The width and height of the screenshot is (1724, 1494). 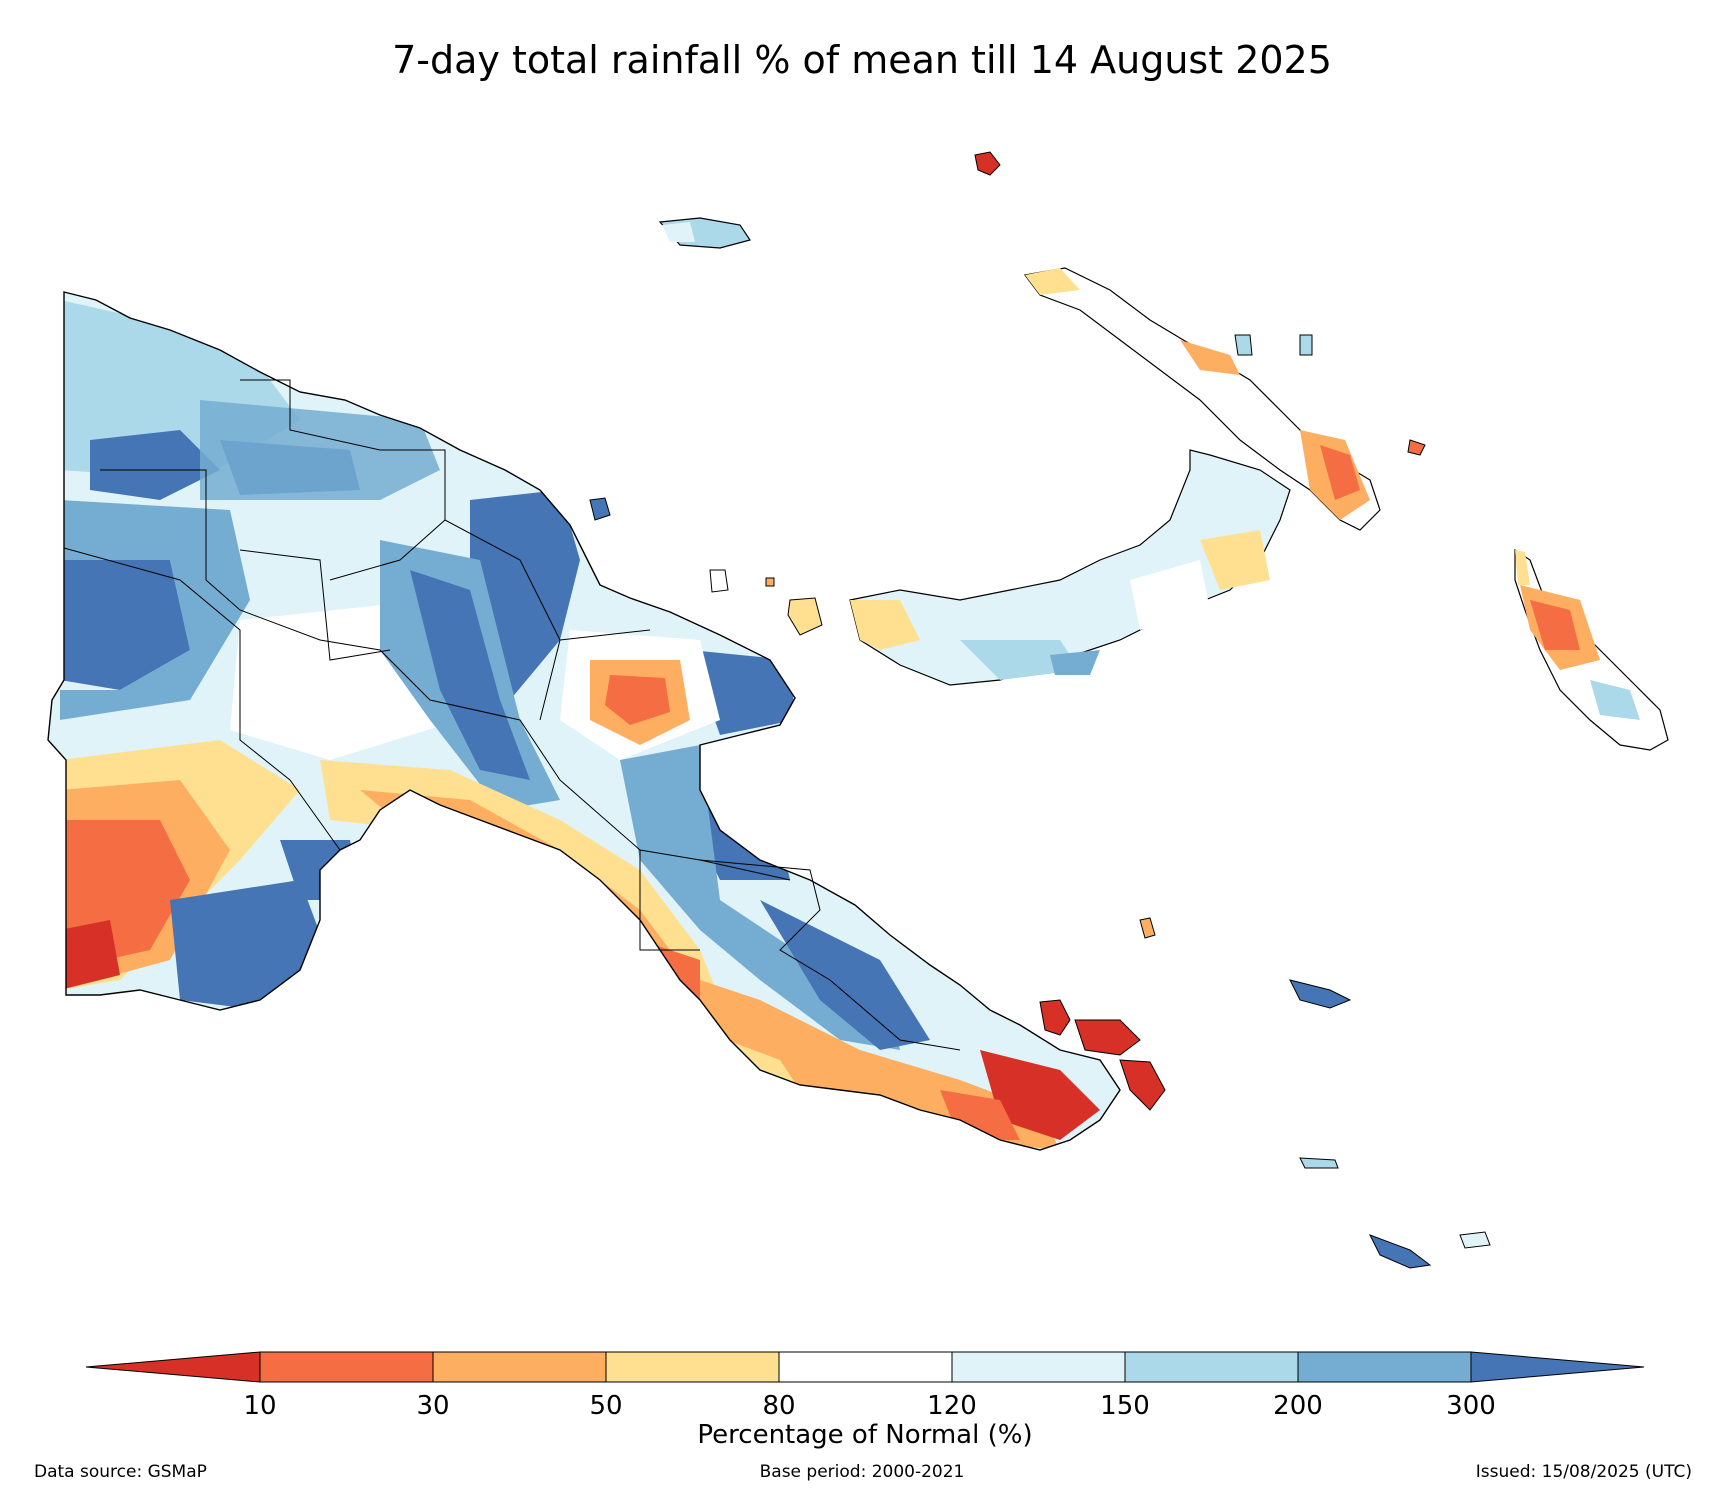 What do you see at coordinates (1210, 357) in the screenshot?
I see `new-ireland-mid` at bounding box center [1210, 357].